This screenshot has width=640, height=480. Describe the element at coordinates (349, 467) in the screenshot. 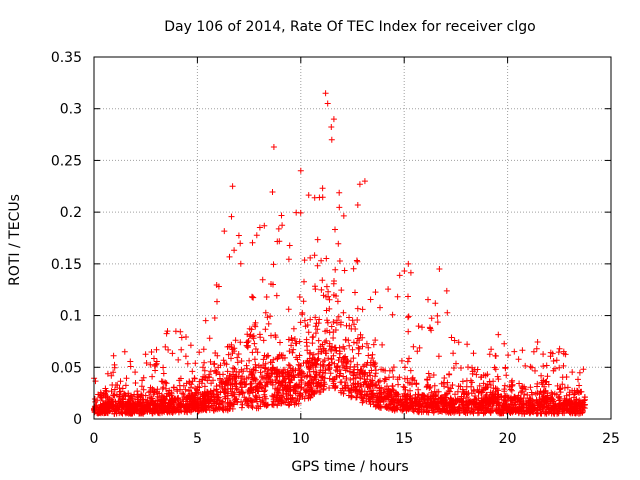

I see `x-axis-label: GPS time / hours` at that location.